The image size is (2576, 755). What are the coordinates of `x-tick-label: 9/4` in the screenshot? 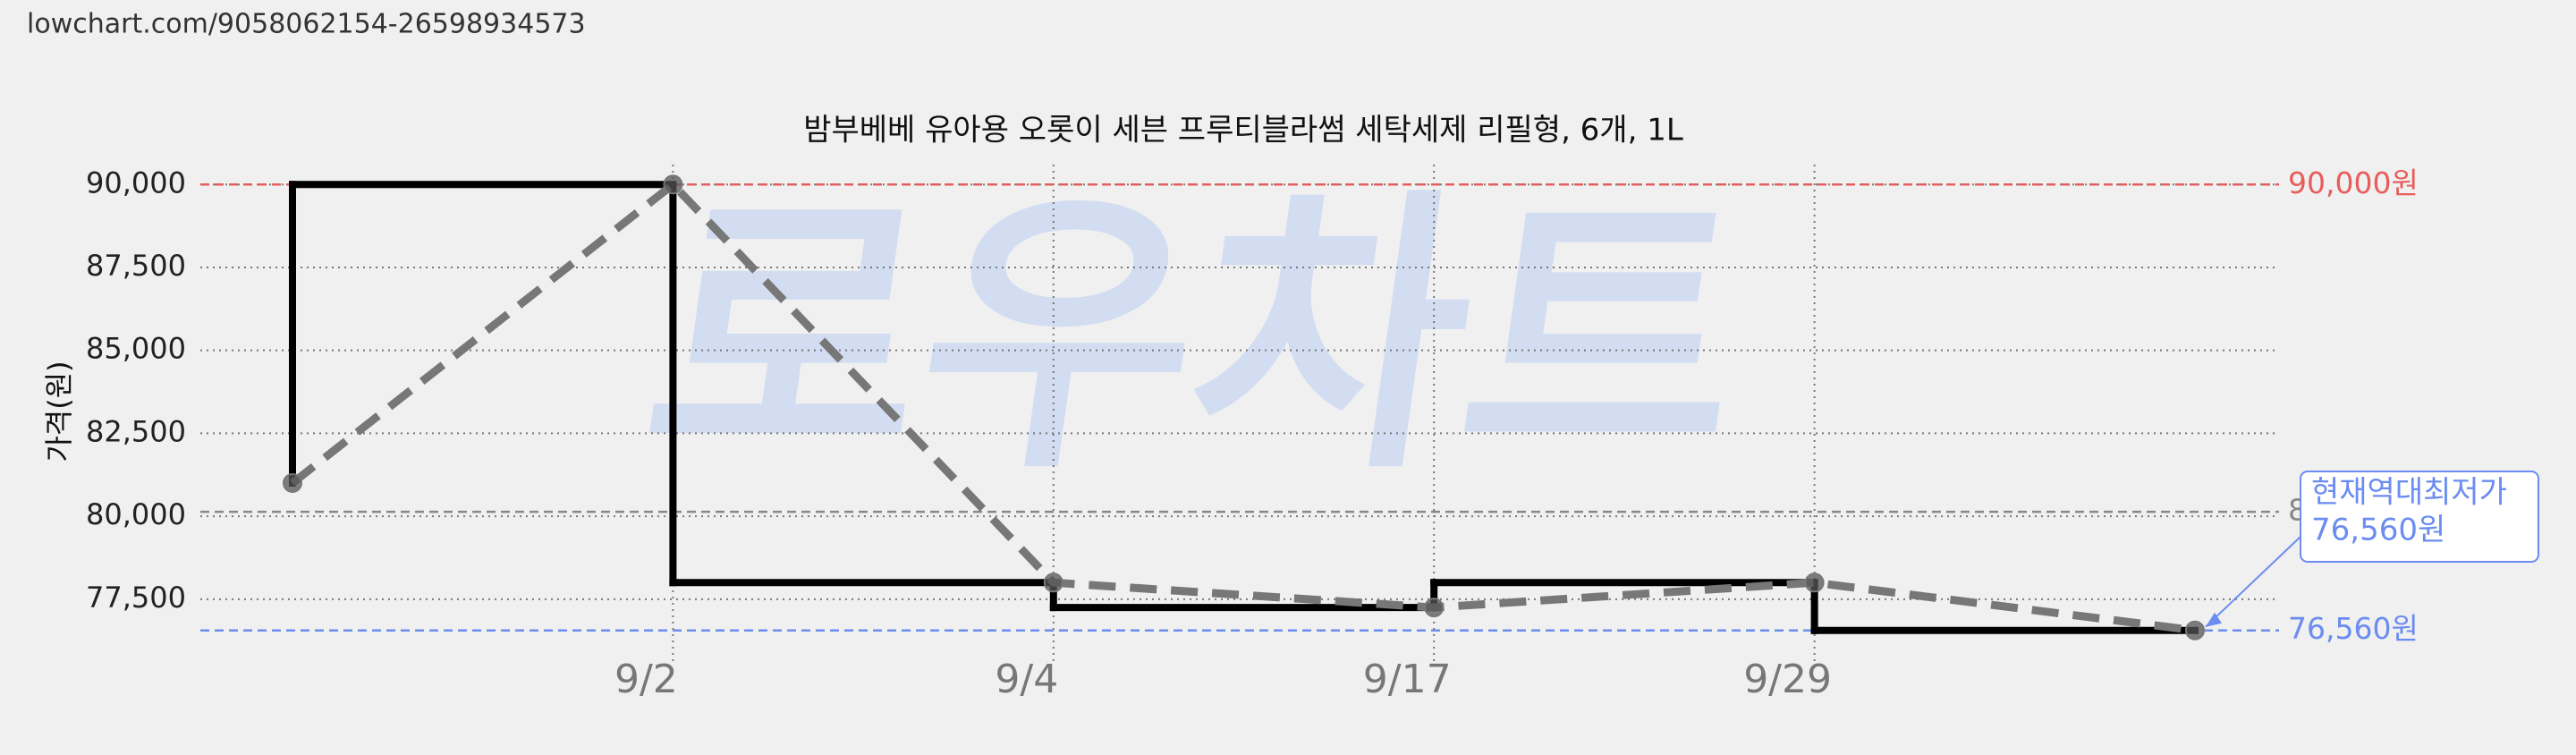 It's located at (1026, 679).